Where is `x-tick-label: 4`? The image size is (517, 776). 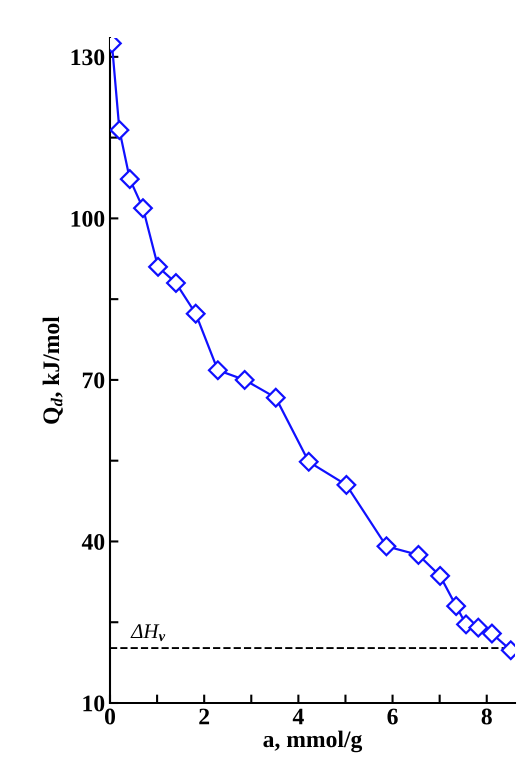 x-tick-label: 4 is located at coordinates (298, 716).